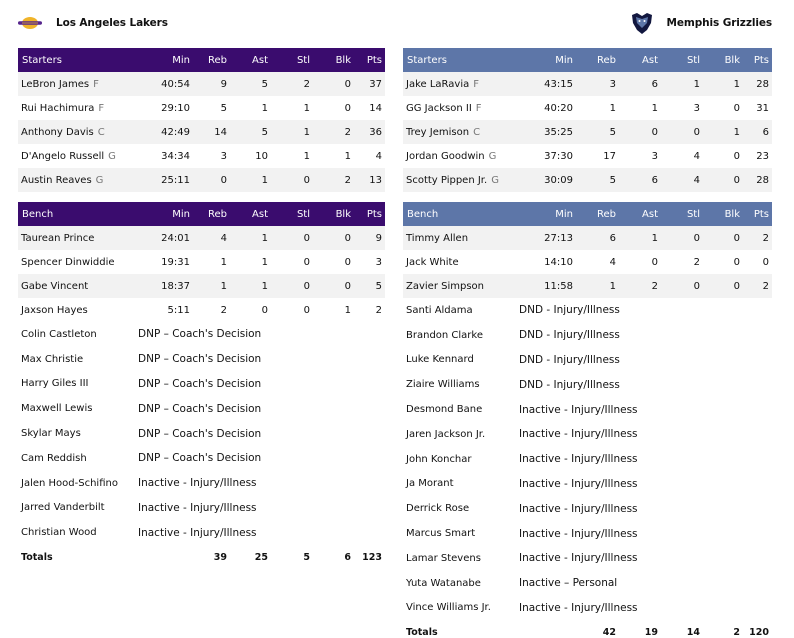 This screenshot has width=794, height=638. I want to click on player-cell: D'Angelo Russell G, so click(78, 156).